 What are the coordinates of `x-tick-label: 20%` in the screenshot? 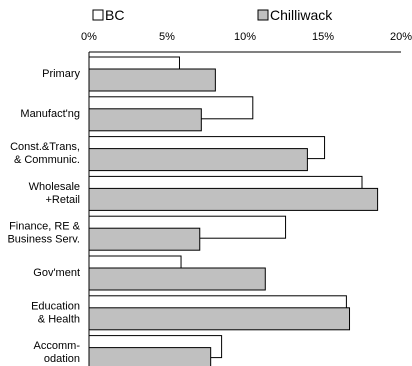 It's located at (401, 37).